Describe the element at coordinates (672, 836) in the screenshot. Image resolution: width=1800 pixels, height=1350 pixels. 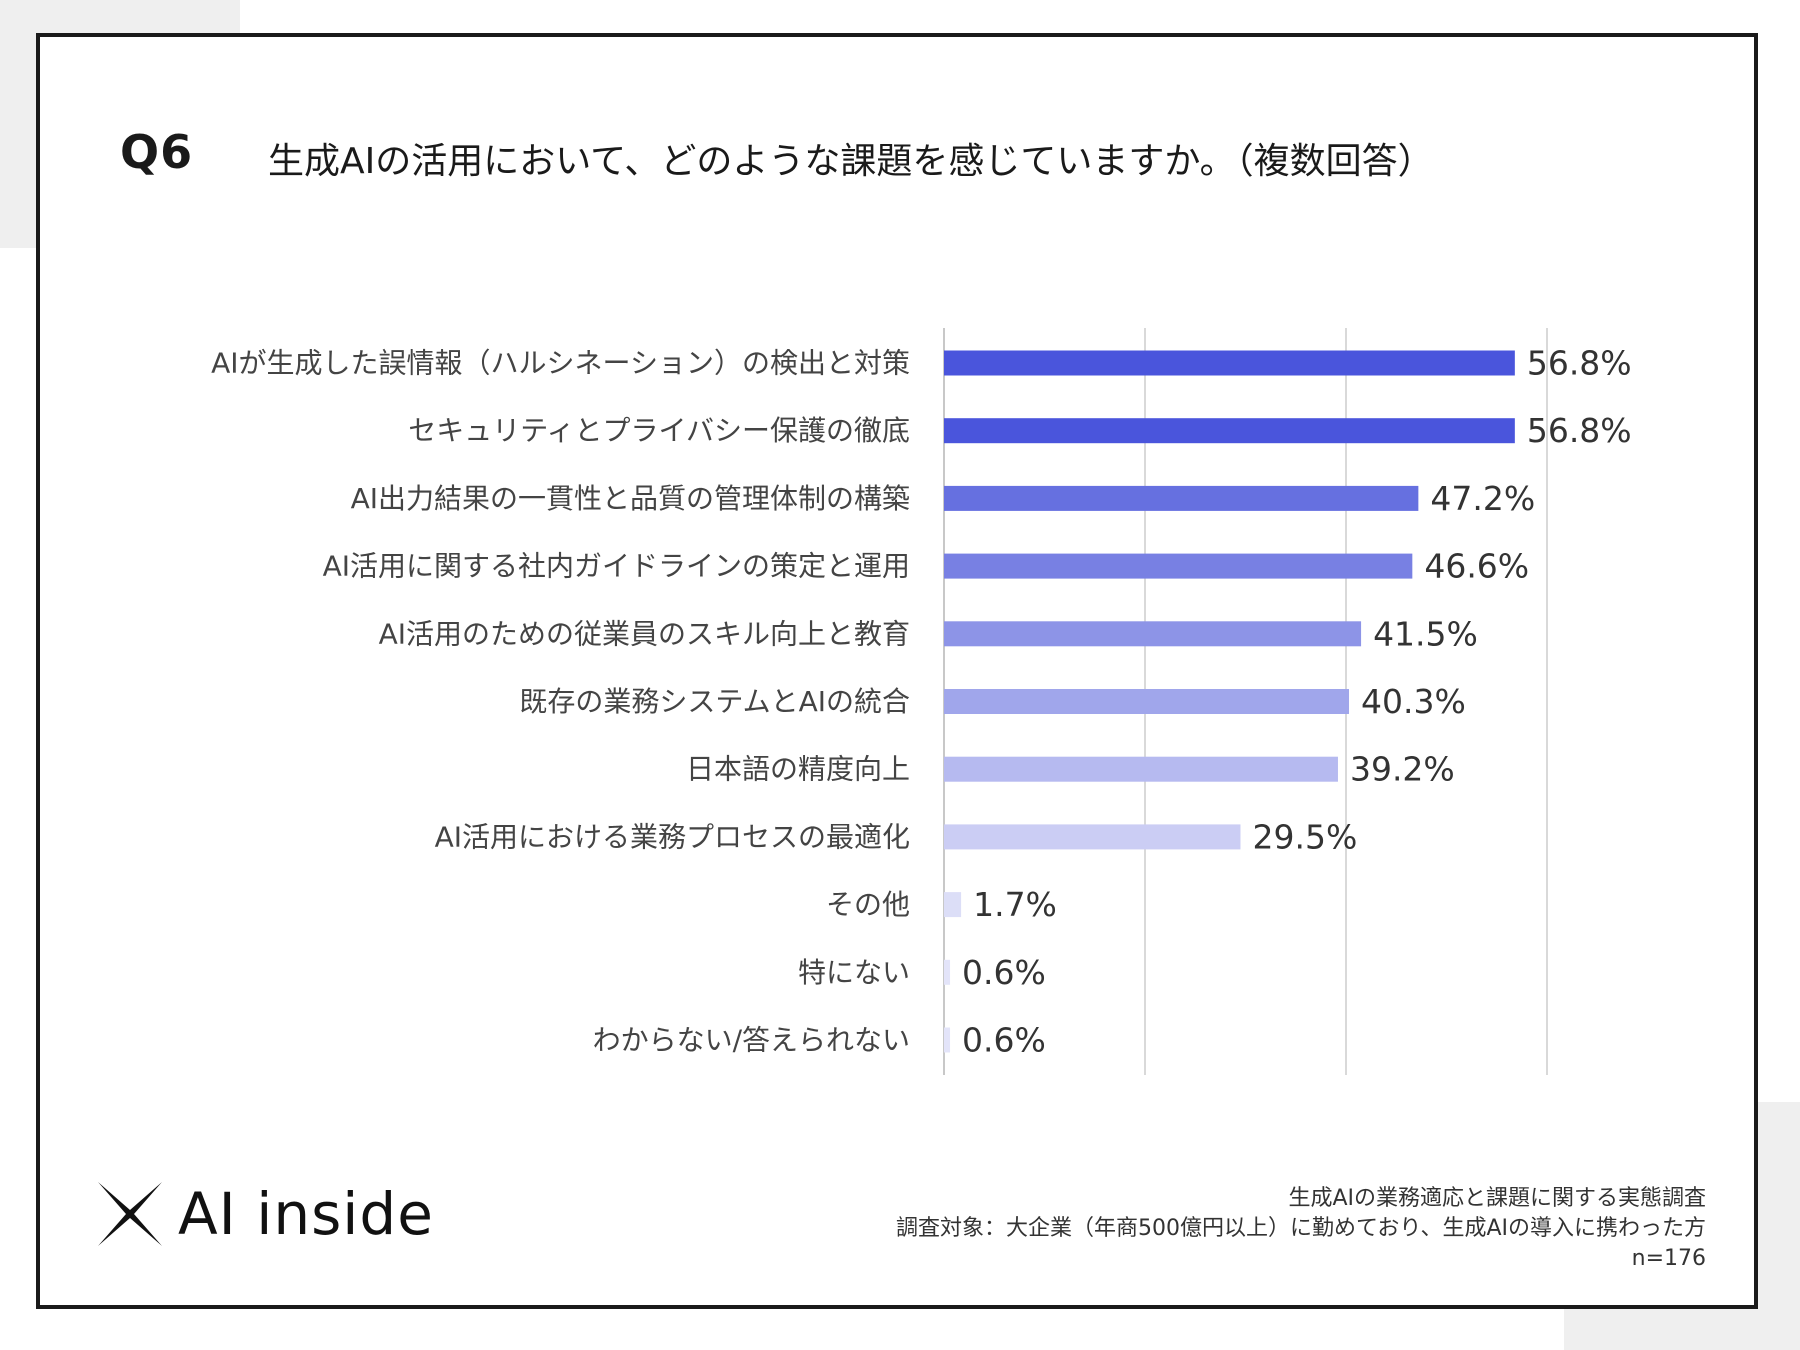
I see `category-label: AI活用における業務プロセスの最適化` at that location.